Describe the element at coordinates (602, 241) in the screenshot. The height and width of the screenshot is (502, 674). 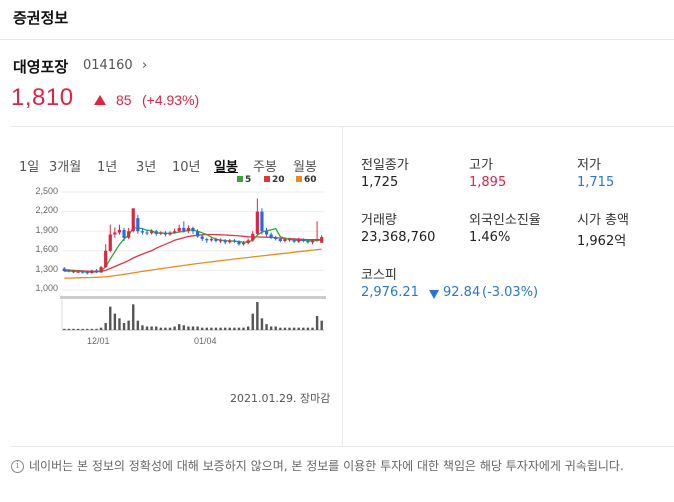
I see `info-value: 1,962억` at that location.